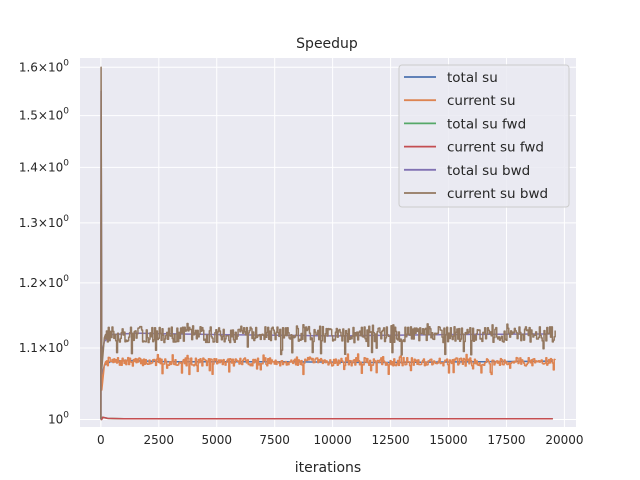  What do you see at coordinates (481, 101) in the screenshot?
I see `legend-label: current su` at bounding box center [481, 101].